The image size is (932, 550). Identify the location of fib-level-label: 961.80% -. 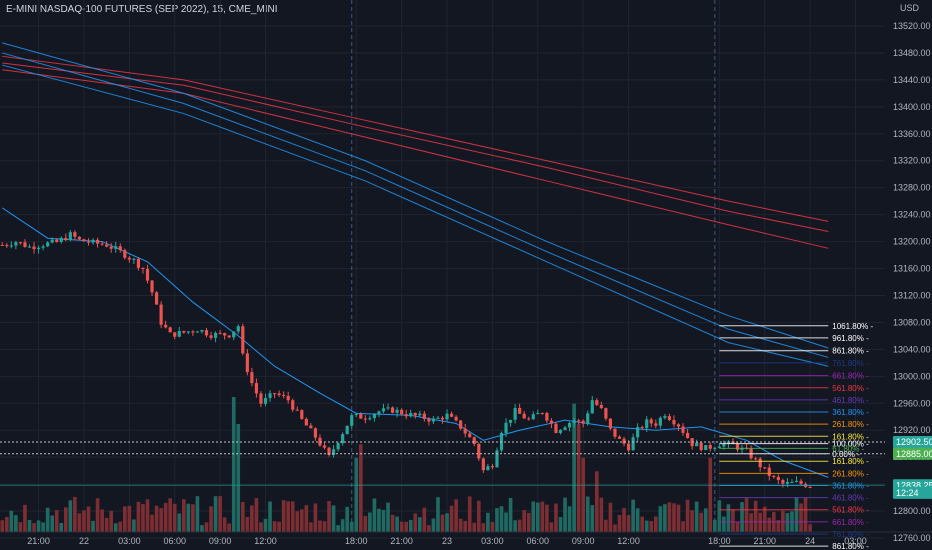
(850, 338).